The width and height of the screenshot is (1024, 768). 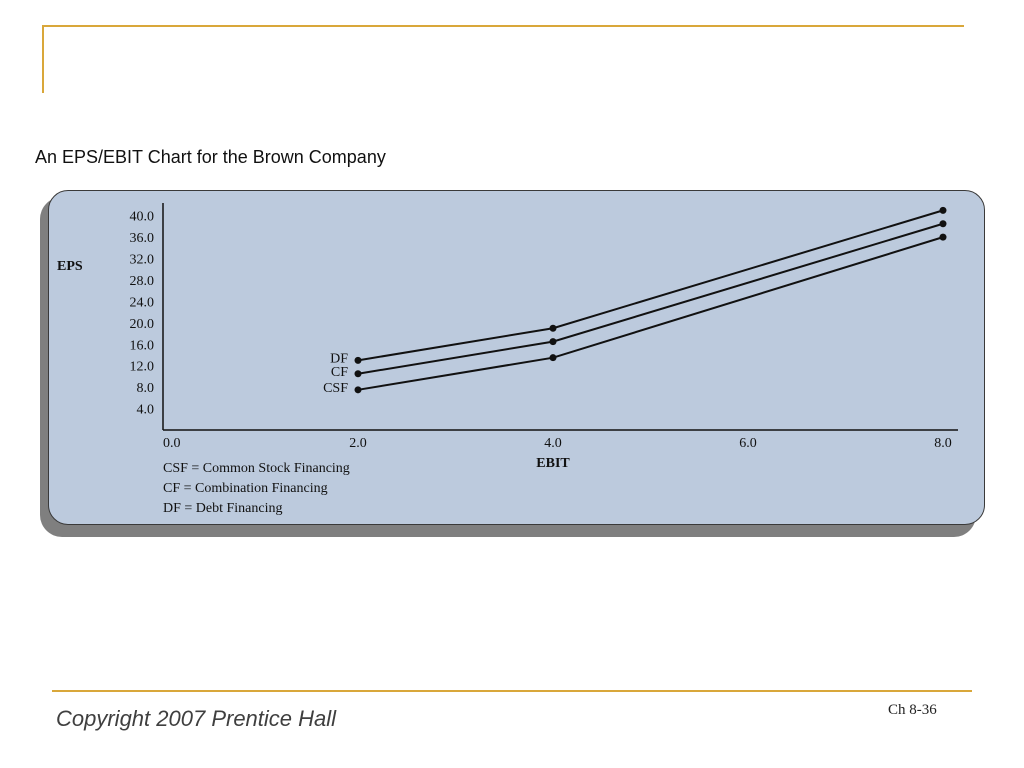 I want to click on y-tick-label: 8.0, so click(x=146, y=388).